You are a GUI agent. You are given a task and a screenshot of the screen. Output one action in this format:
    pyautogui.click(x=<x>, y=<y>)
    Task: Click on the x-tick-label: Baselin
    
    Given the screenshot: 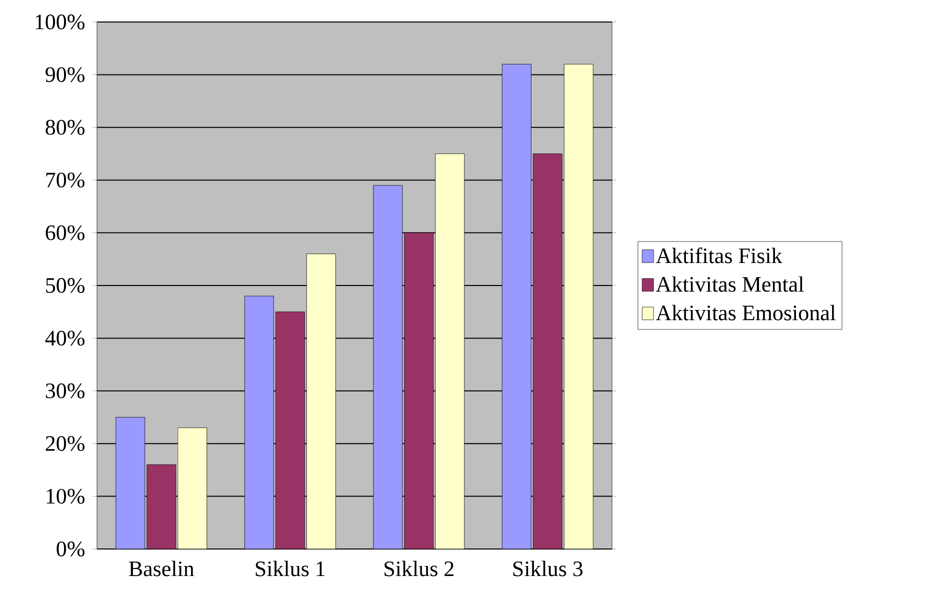 What is the action you would take?
    pyautogui.click(x=161, y=568)
    